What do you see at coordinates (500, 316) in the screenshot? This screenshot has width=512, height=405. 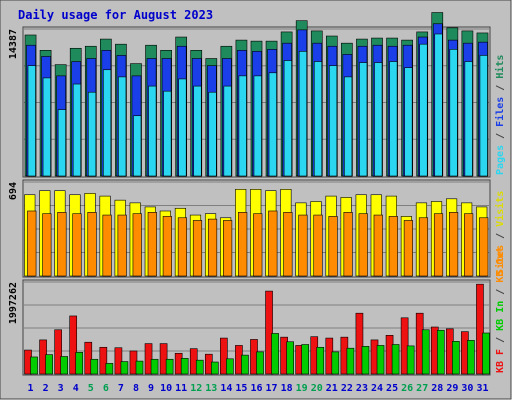 I see `legend-part-kbytes-2: KB In` at bounding box center [500, 316].